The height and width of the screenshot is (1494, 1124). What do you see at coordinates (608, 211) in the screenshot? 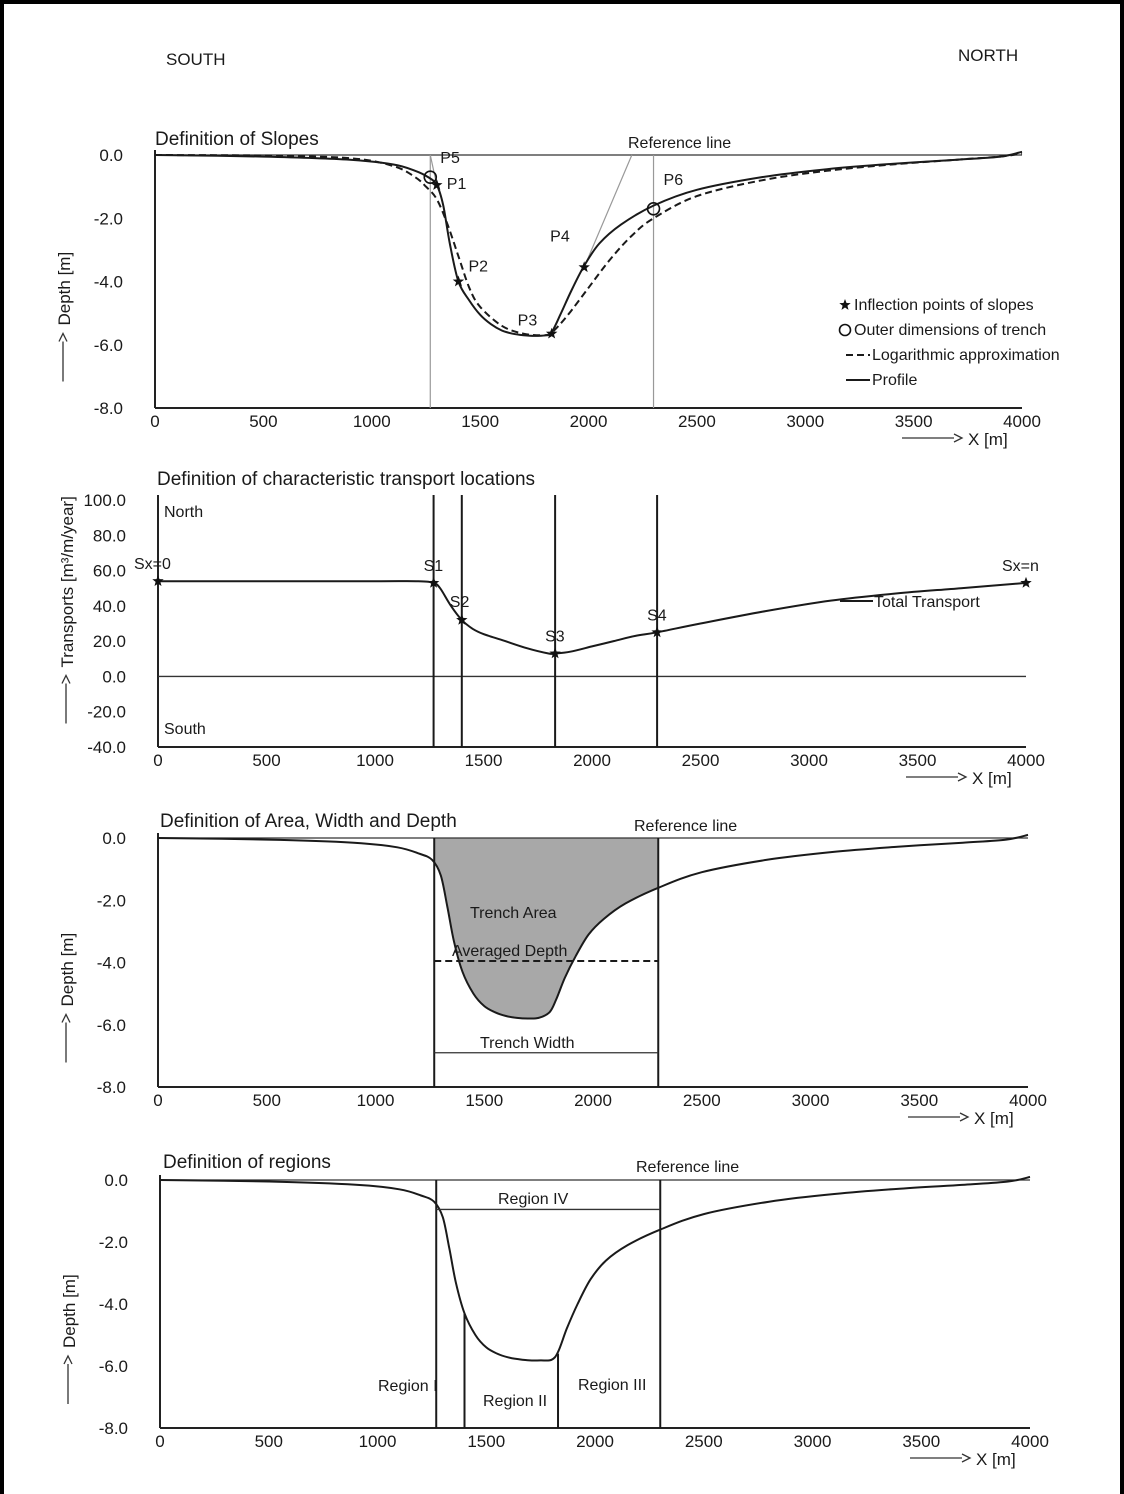
I see `tangent-north` at bounding box center [608, 211].